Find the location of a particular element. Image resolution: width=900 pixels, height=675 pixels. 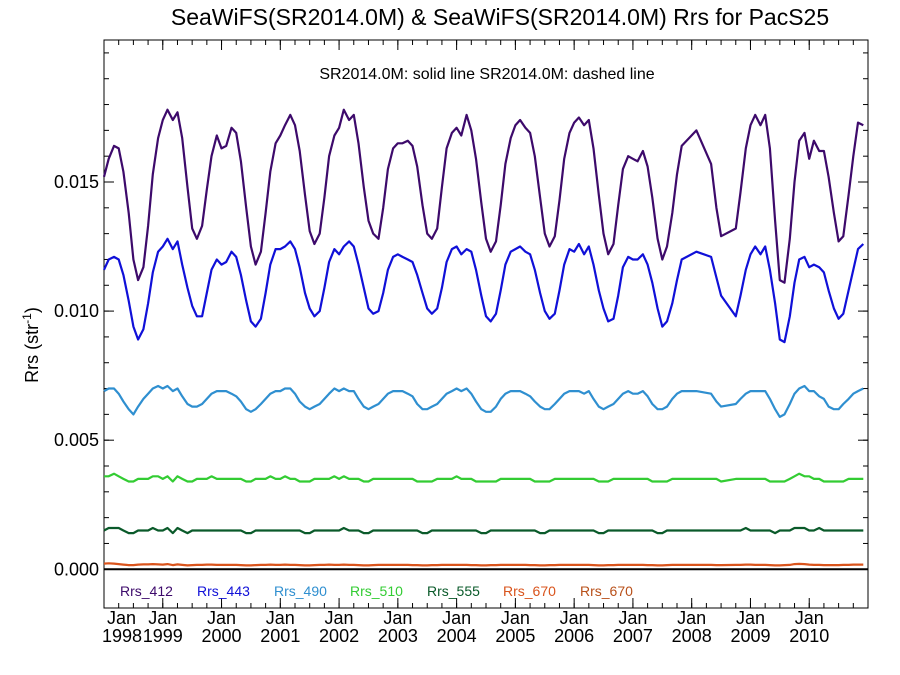

x-tick-year-label: 2007 is located at coordinates (633, 636).